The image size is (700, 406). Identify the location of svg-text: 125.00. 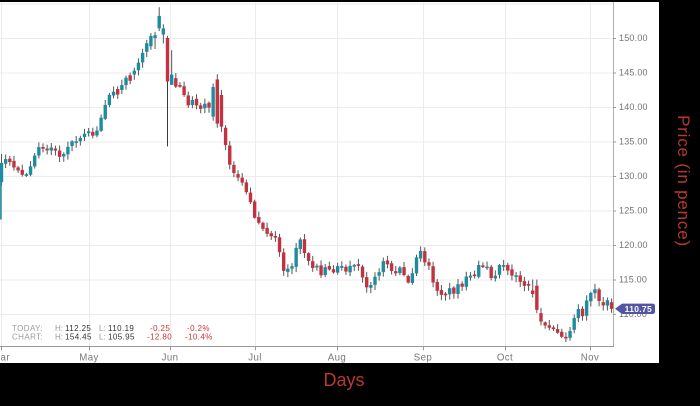
(633, 211).